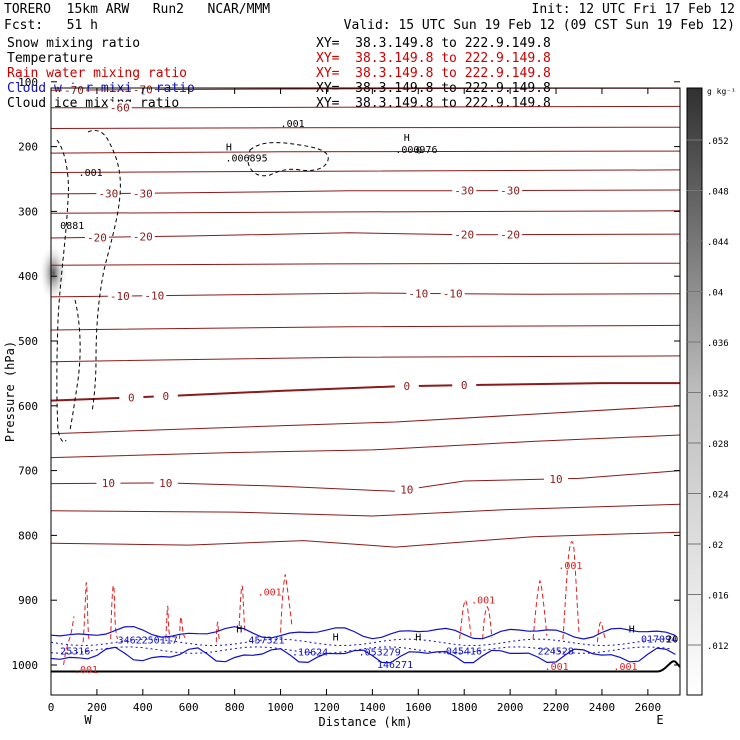 The height and width of the screenshot is (740, 740). I want to click on x-tick-label: 2200, so click(556, 707).